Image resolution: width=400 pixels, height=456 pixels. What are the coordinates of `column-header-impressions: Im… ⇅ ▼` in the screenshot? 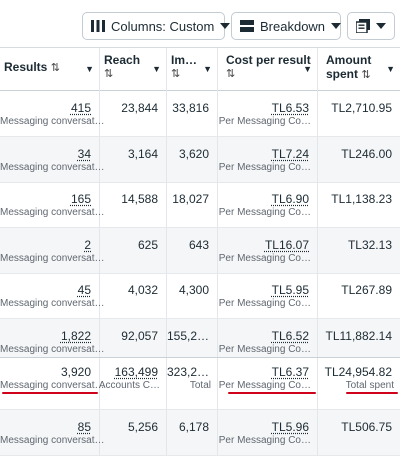 It's located at (192, 69).